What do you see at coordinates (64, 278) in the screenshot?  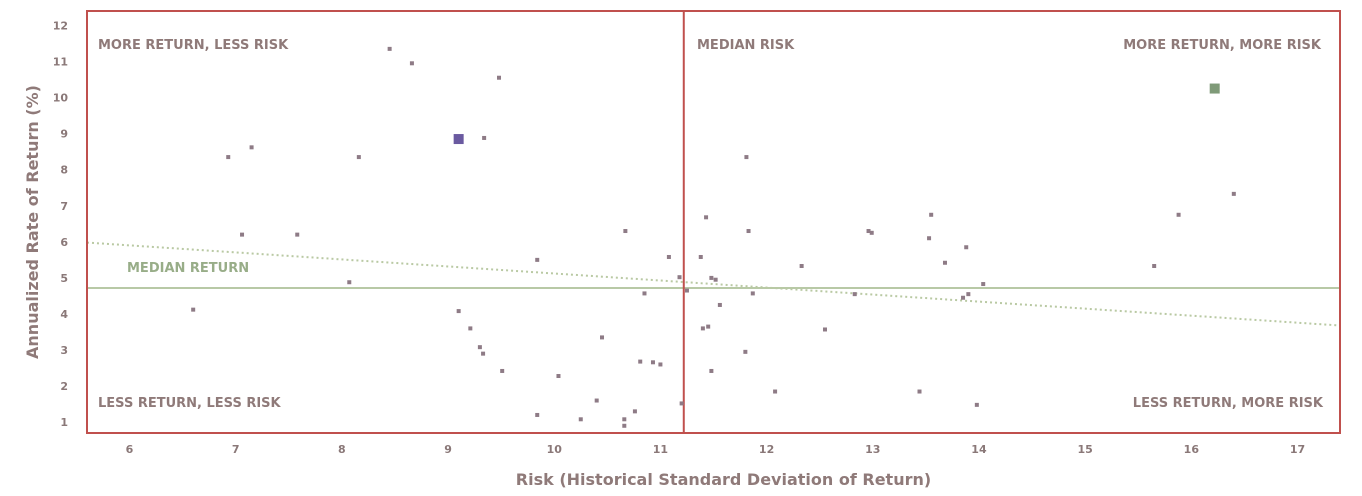 I see `y-tick-label: 5` at bounding box center [64, 278].